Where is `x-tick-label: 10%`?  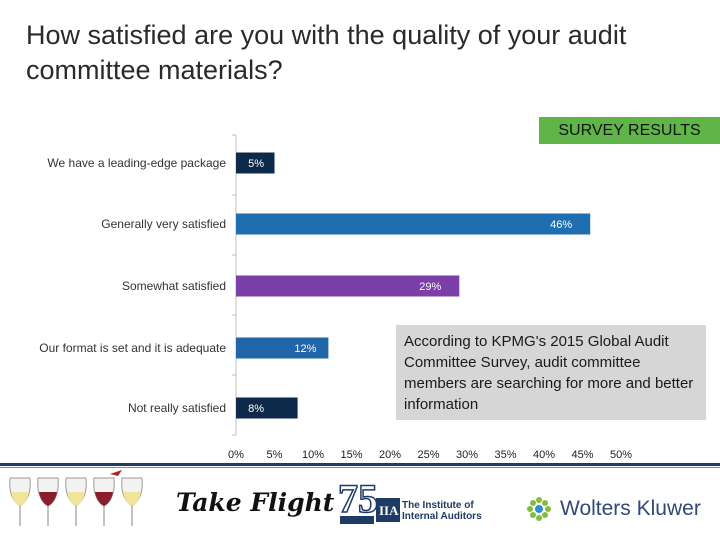 x-tick-label: 10% is located at coordinates (313, 455).